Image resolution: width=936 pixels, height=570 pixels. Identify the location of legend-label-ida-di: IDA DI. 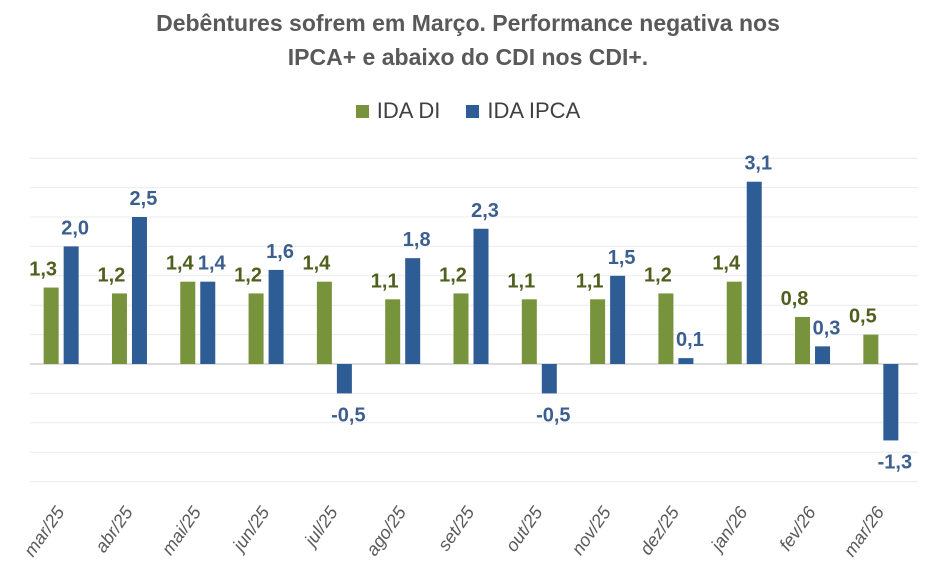
(408, 110).